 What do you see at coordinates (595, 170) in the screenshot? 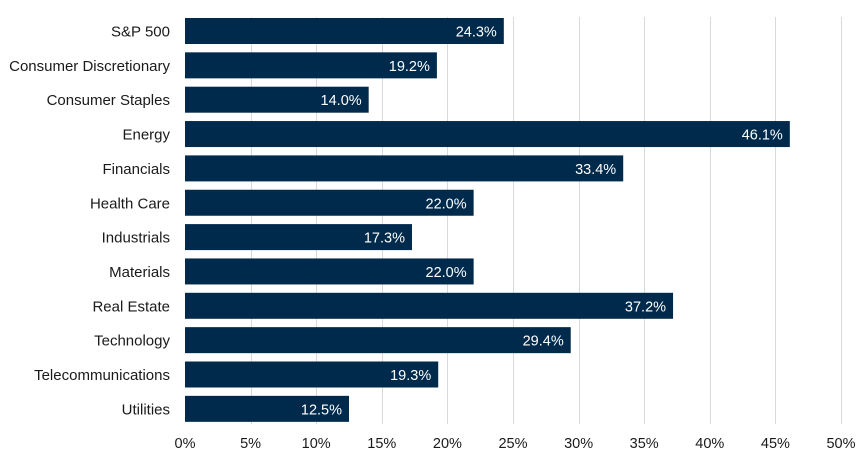
I see `data-label: 33.4%` at bounding box center [595, 170].